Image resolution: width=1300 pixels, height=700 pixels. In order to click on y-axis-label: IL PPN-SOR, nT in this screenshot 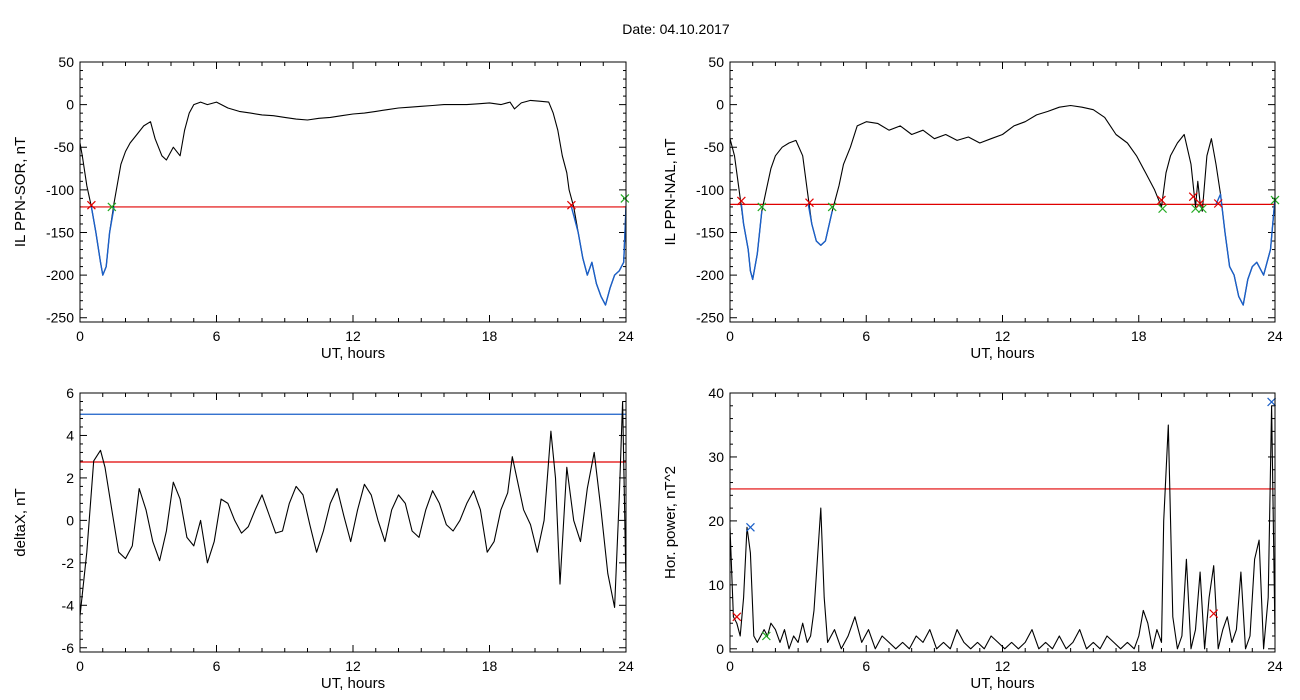, I will do `click(20, 192)`.